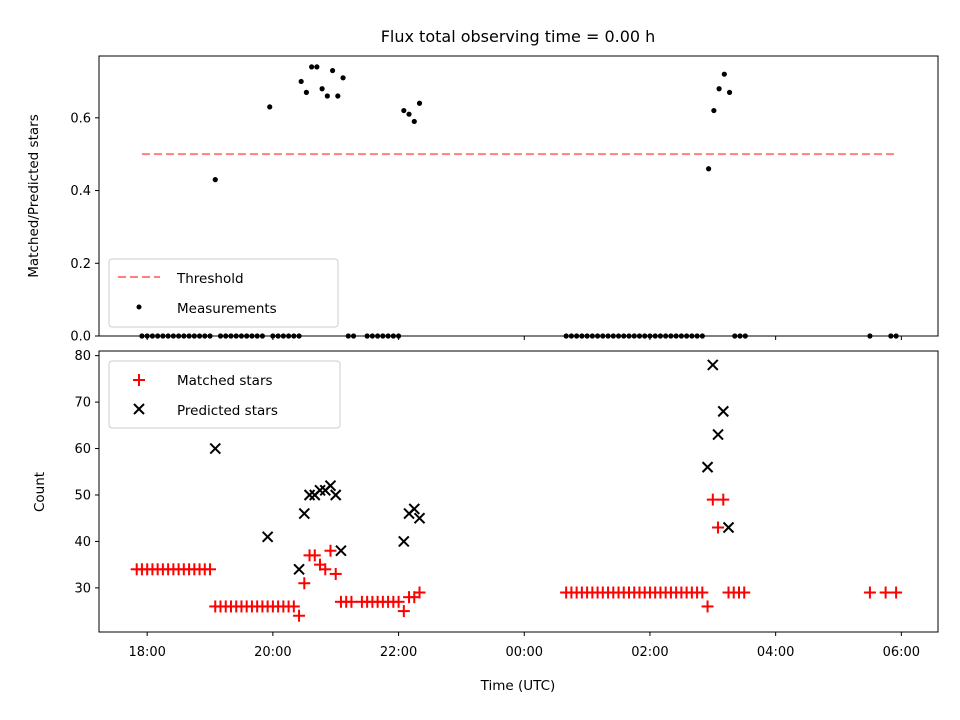 The width and height of the screenshot is (960, 720). What do you see at coordinates (82, 356) in the screenshot?
I see `bottom-y-tick-label: 80` at bounding box center [82, 356].